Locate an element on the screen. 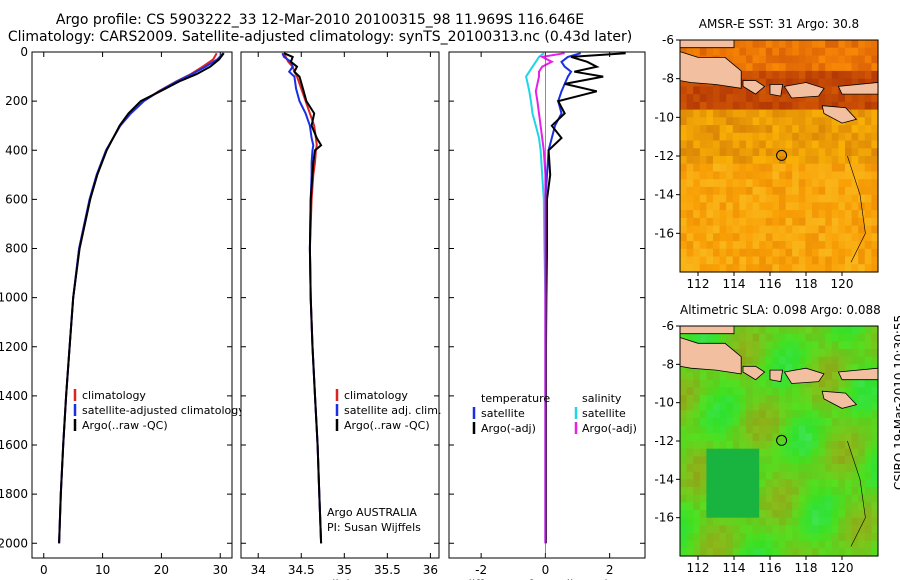 The height and width of the screenshot is (580, 900). sst-map-ytick-label: -12 is located at coordinates (664, 156).